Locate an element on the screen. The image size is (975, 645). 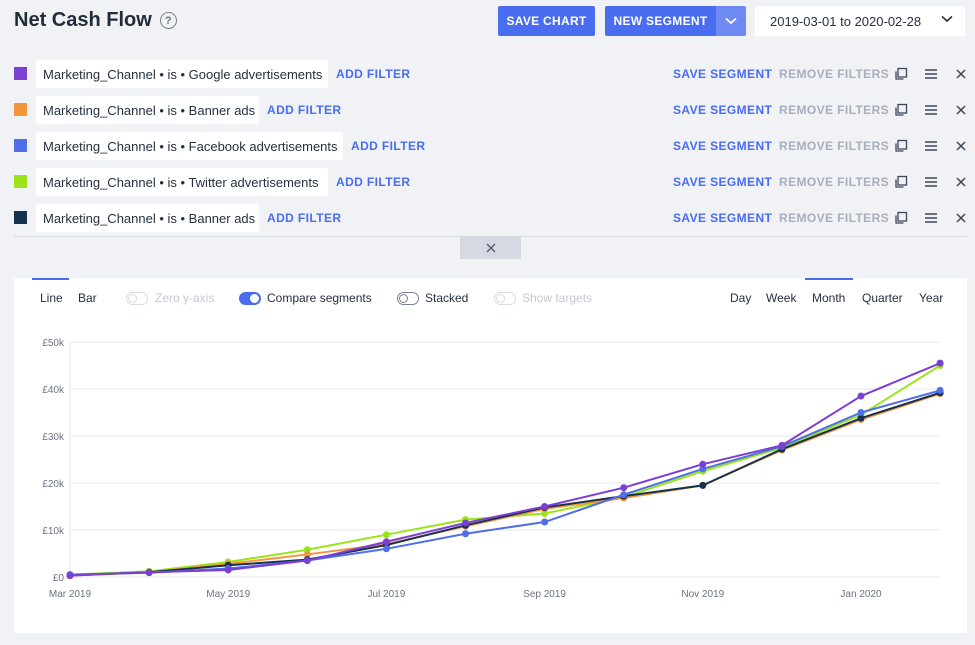
compare-segments-toggle is located at coordinates (250, 298).